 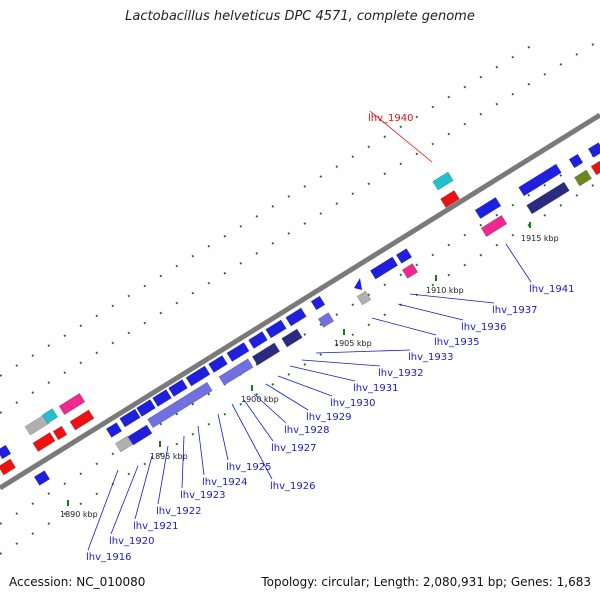 What do you see at coordinates (178, 511) in the screenshot?
I see `gene-label: lhv_1922` at bounding box center [178, 511].